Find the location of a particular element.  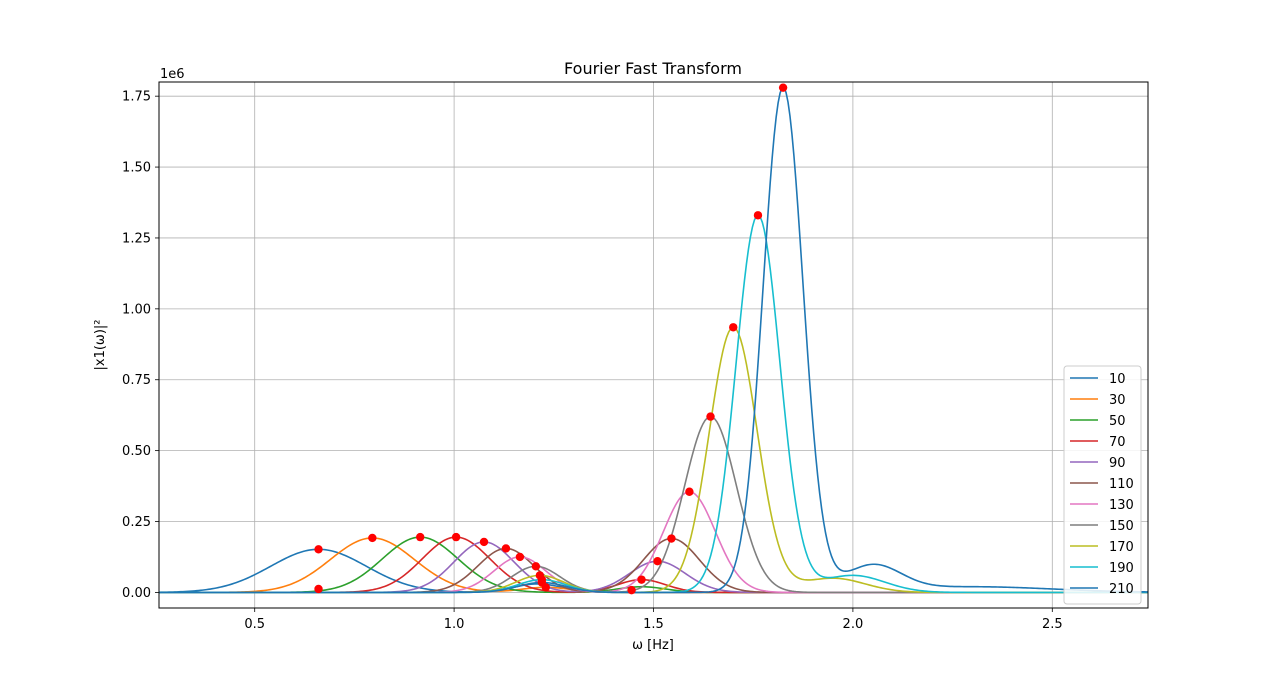

x-axis-title: ω [Hz] is located at coordinates (653, 645).